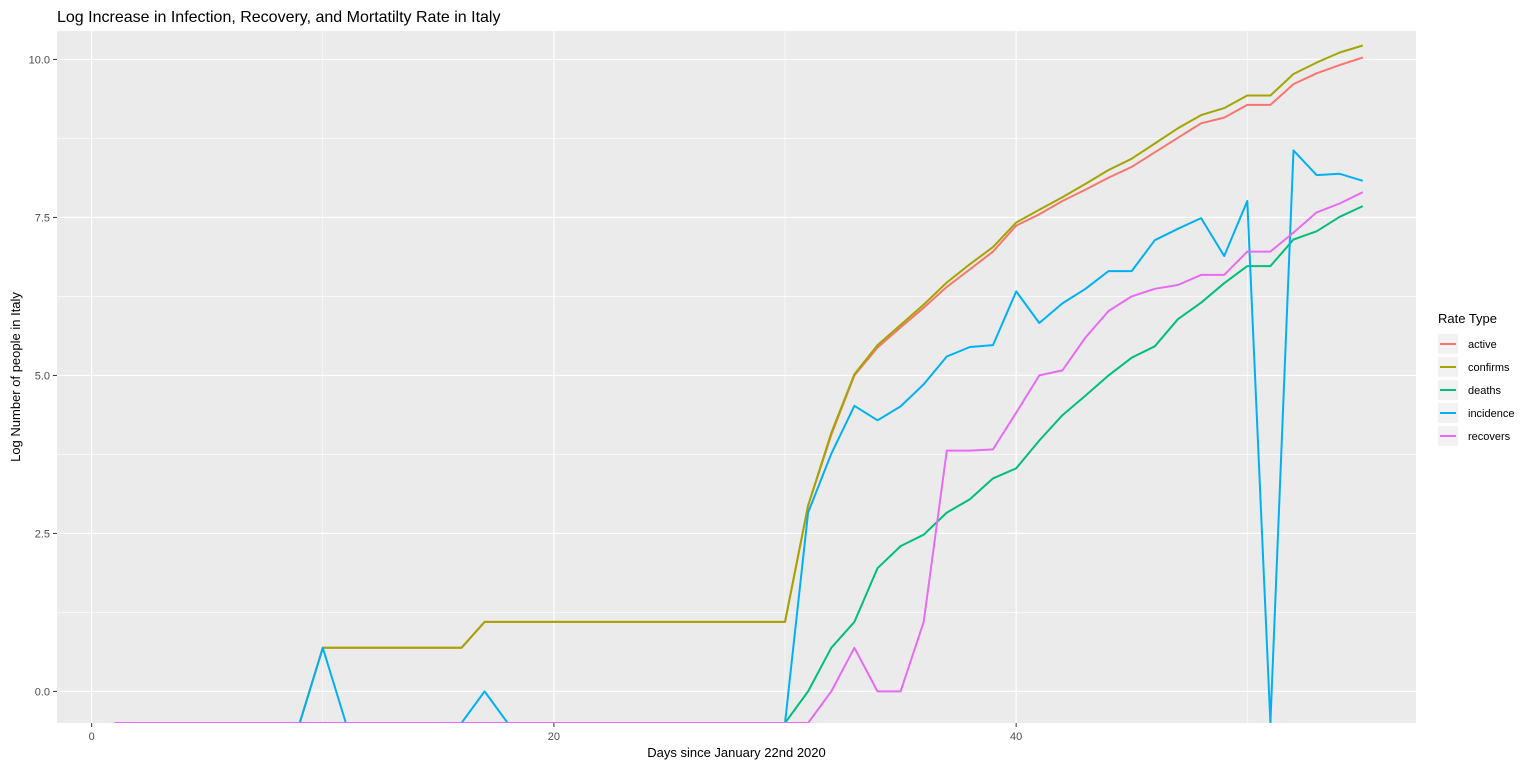  Describe the element at coordinates (92, 737) in the screenshot. I see `x-tick-label: 0` at that location.